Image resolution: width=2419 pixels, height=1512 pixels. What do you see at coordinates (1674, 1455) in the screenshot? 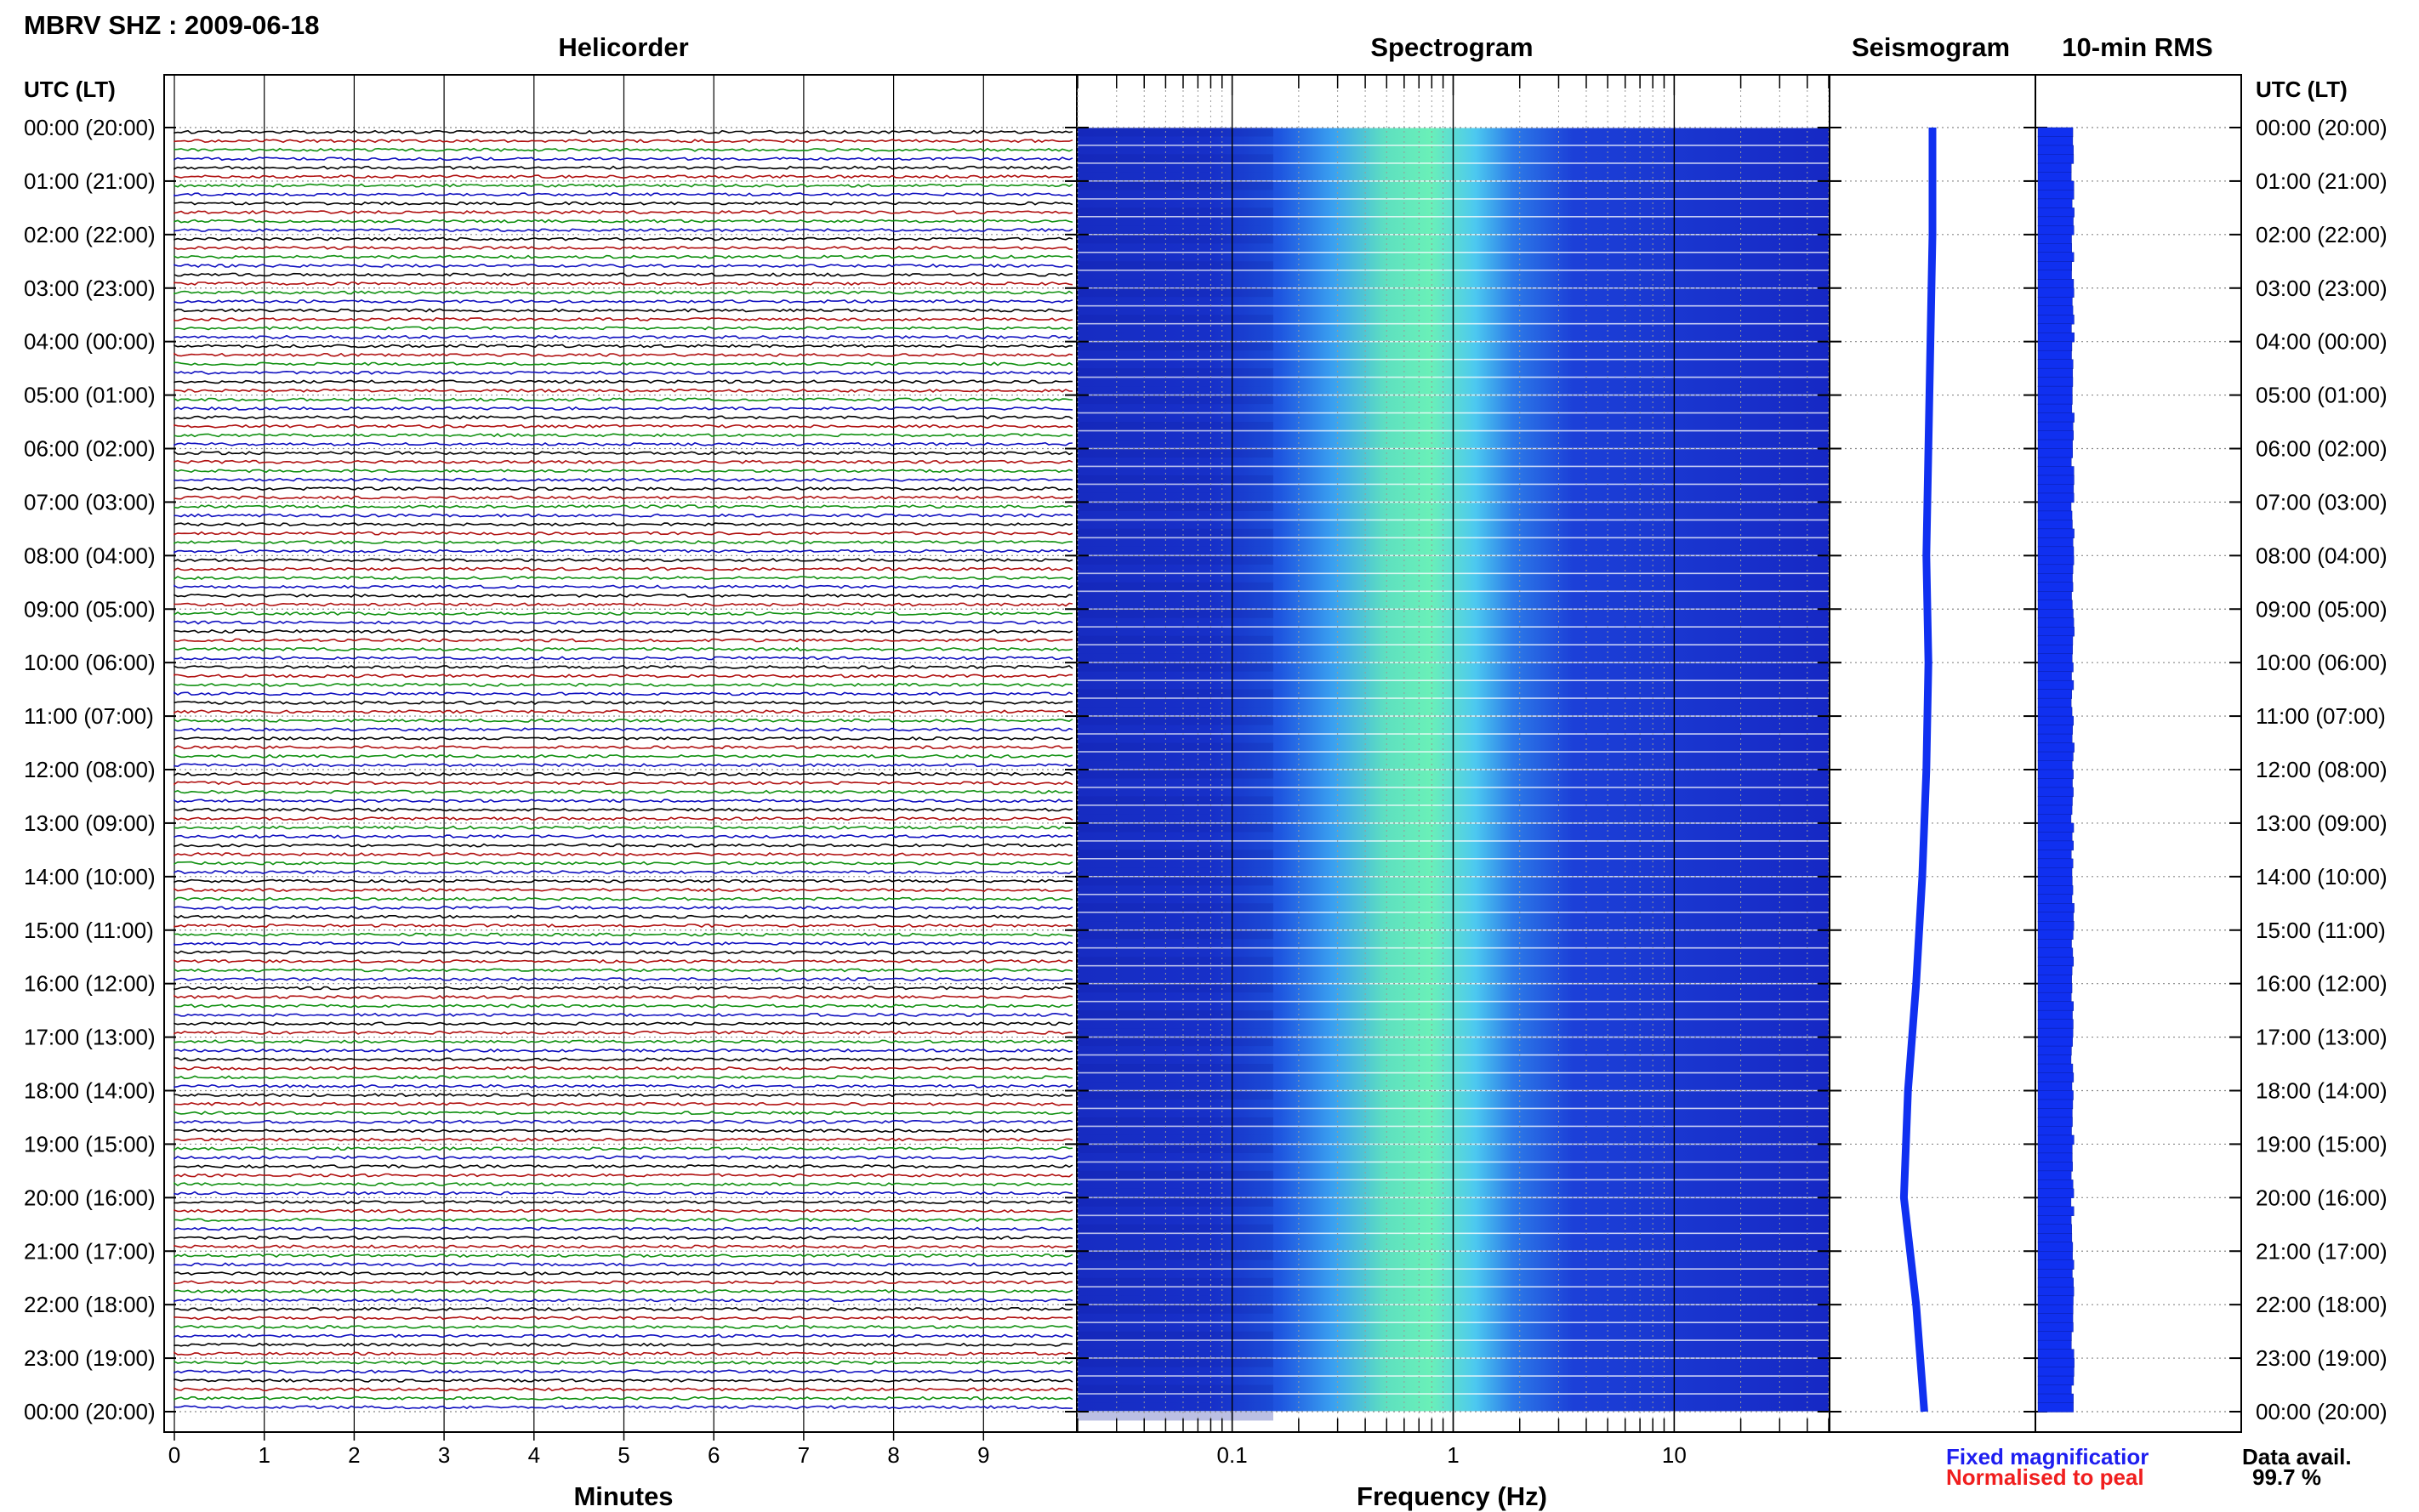
I see `frequency-tick-label: 10` at bounding box center [1674, 1455].